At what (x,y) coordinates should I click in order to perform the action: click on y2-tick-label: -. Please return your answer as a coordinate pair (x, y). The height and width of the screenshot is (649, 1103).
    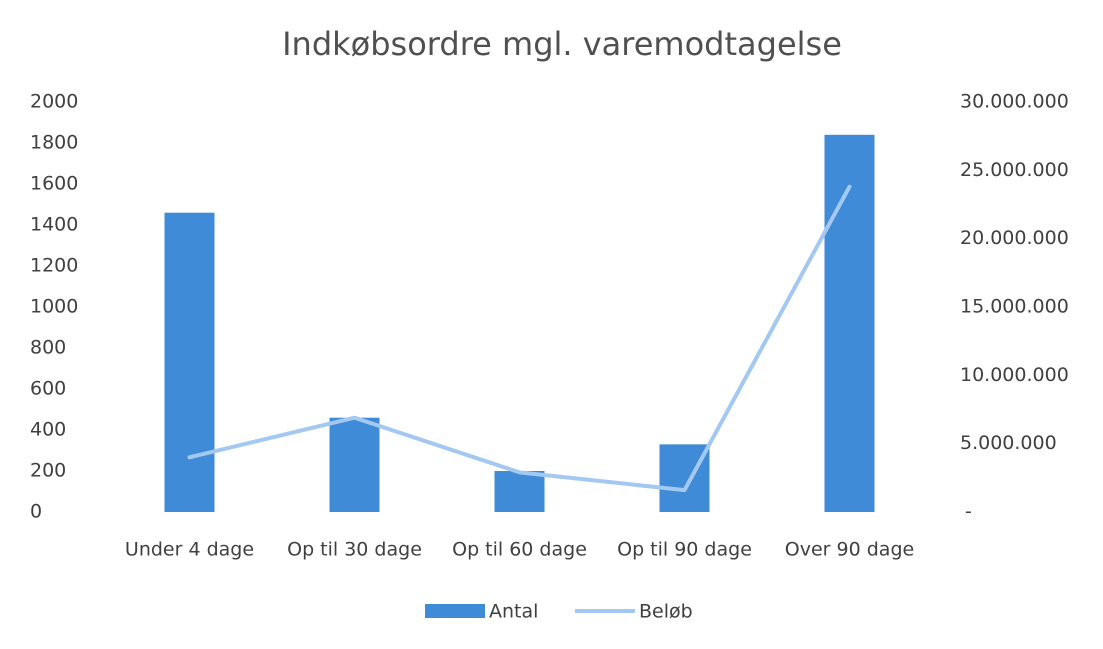
    Looking at the image, I should click on (968, 512).